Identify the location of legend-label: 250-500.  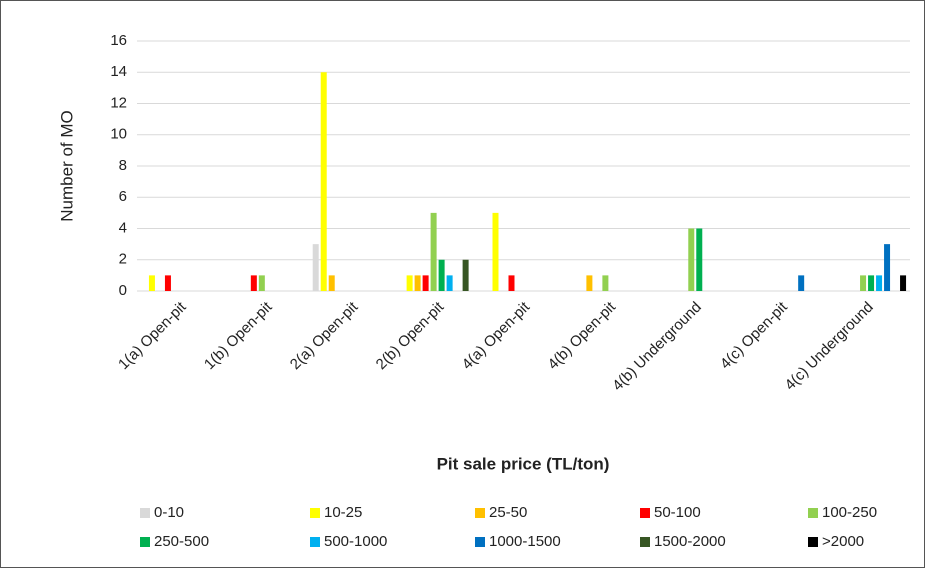
(181, 541).